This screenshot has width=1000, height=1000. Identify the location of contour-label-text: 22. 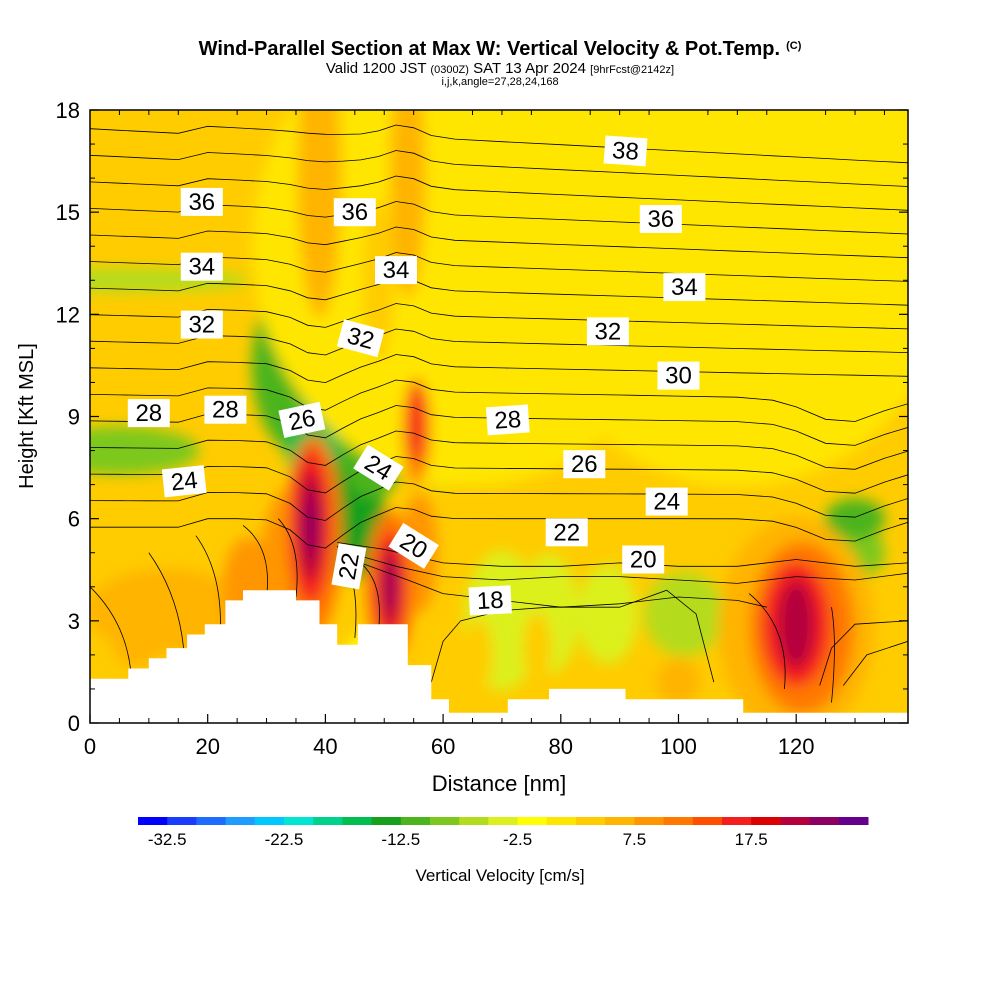
(566, 532).